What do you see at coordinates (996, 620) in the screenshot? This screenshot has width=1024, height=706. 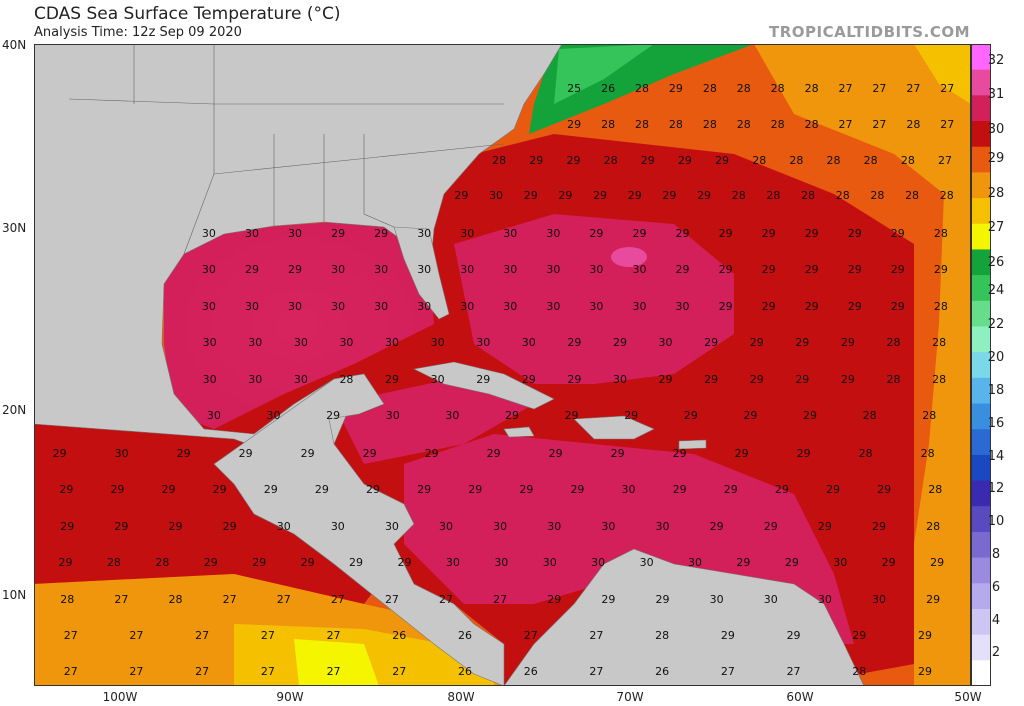 I see `colorbar-label: 4` at bounding box center [996, 620].